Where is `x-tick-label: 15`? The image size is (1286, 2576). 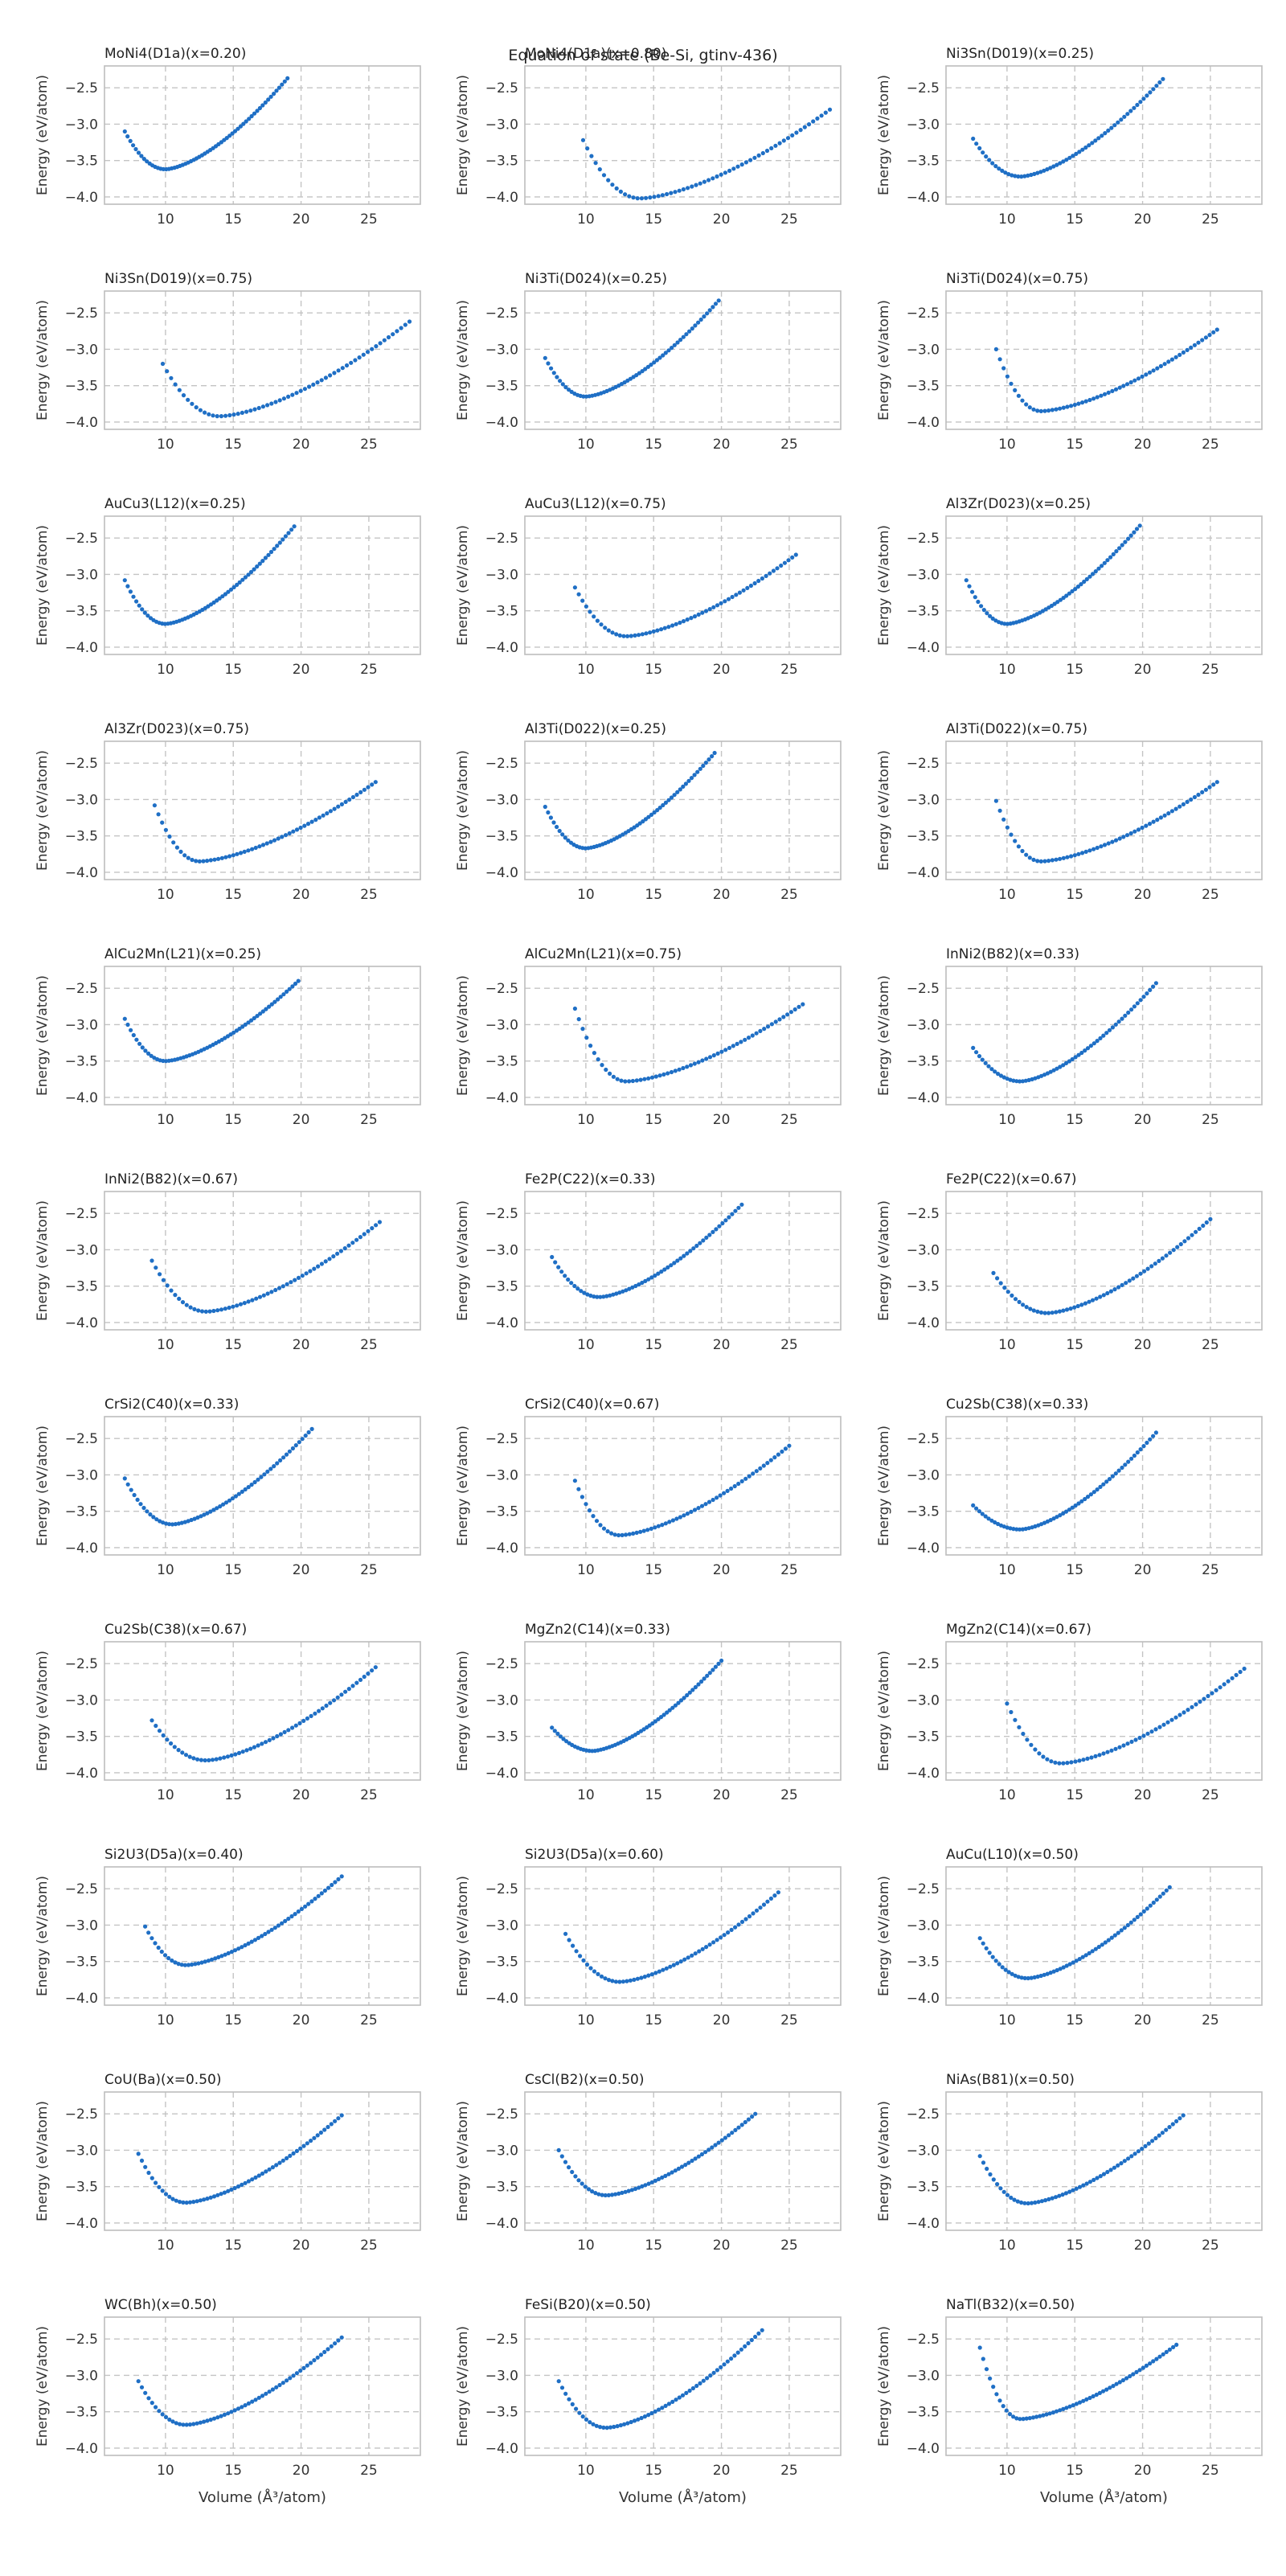 x-tick-label: 15 is located at coordinates (1074, 445).